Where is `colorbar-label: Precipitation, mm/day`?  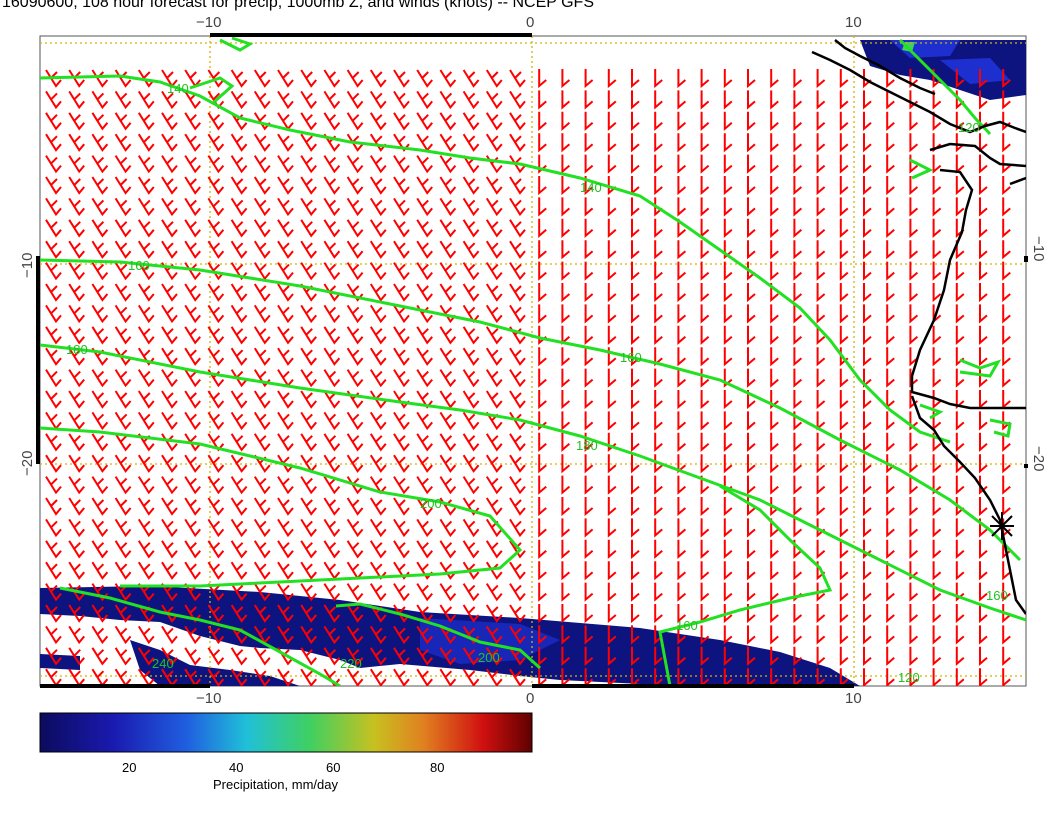 colorbar-label: Precipitation, mm/day is located at coordinates (275, 784).